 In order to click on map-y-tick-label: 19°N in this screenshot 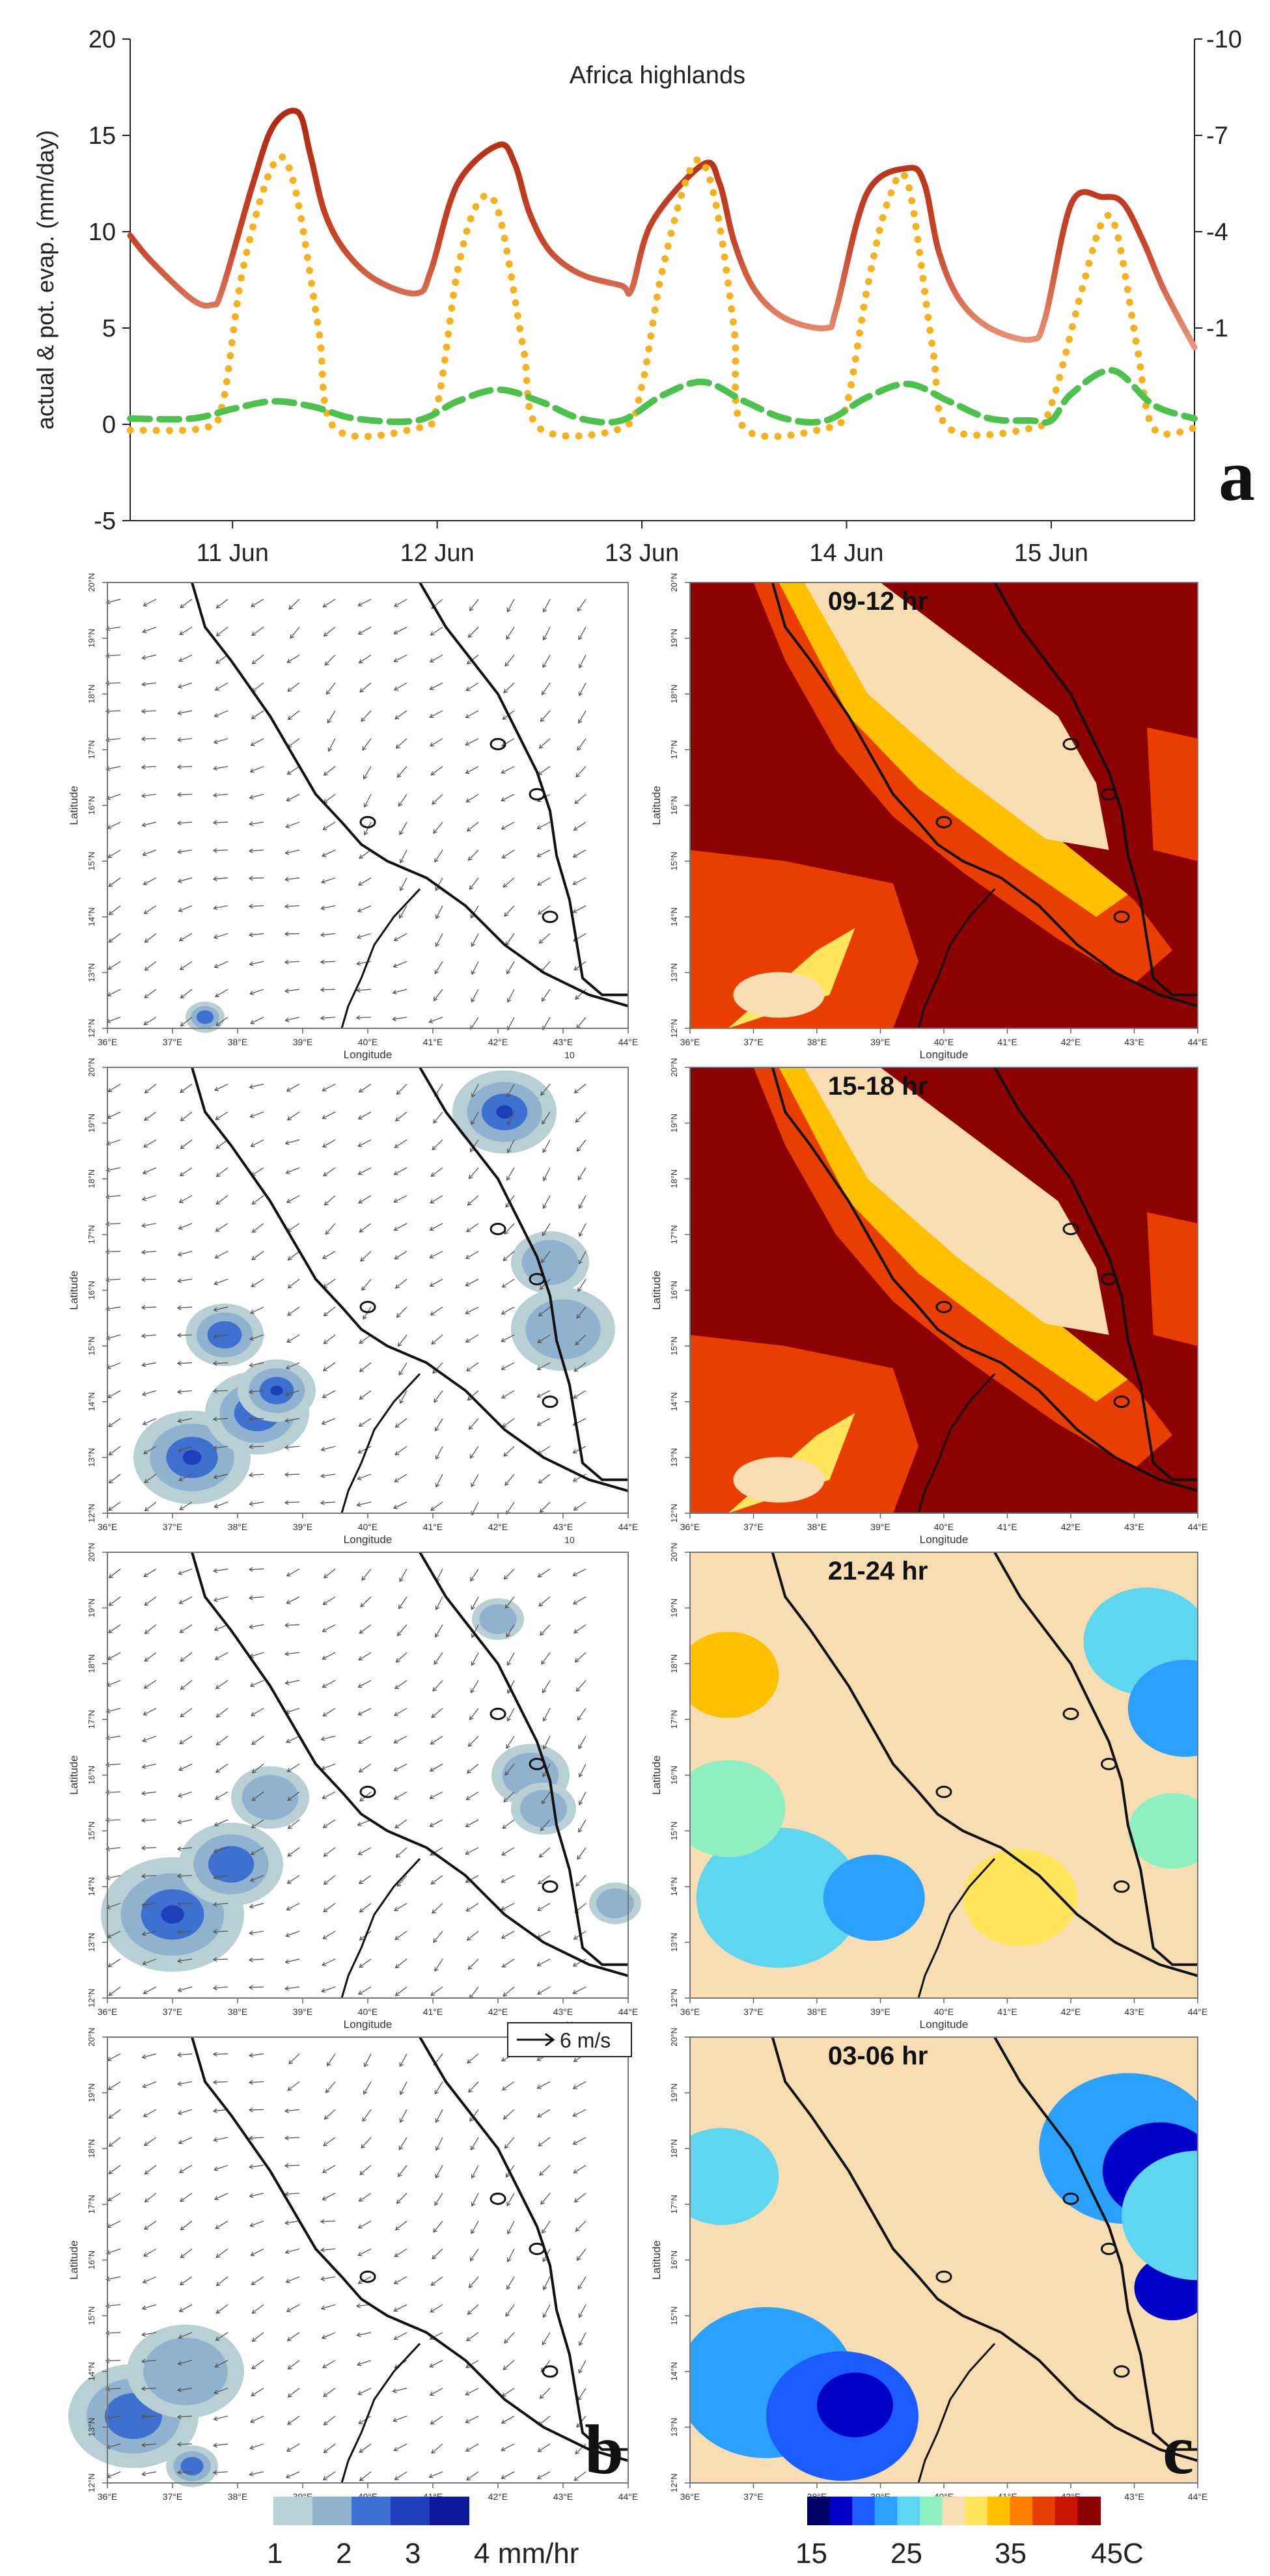, I will do `click(92, 1123)`.